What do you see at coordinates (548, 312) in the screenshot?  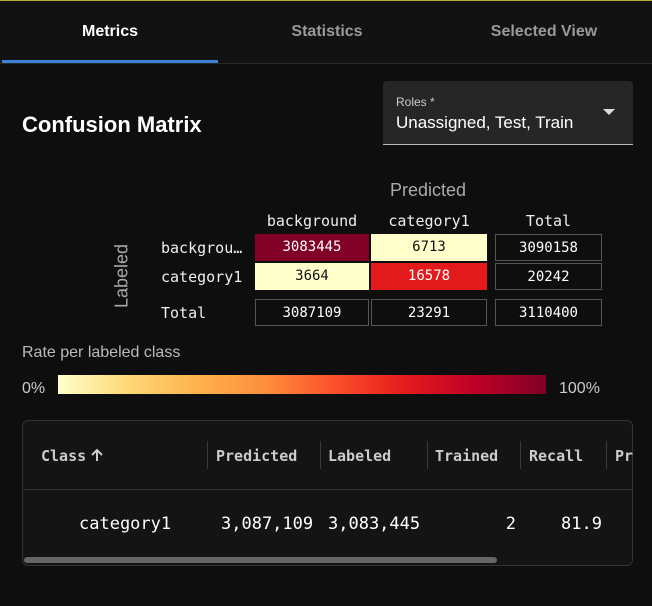 I see `matrix-cell: 3110400` at bounding box center [548, 312].